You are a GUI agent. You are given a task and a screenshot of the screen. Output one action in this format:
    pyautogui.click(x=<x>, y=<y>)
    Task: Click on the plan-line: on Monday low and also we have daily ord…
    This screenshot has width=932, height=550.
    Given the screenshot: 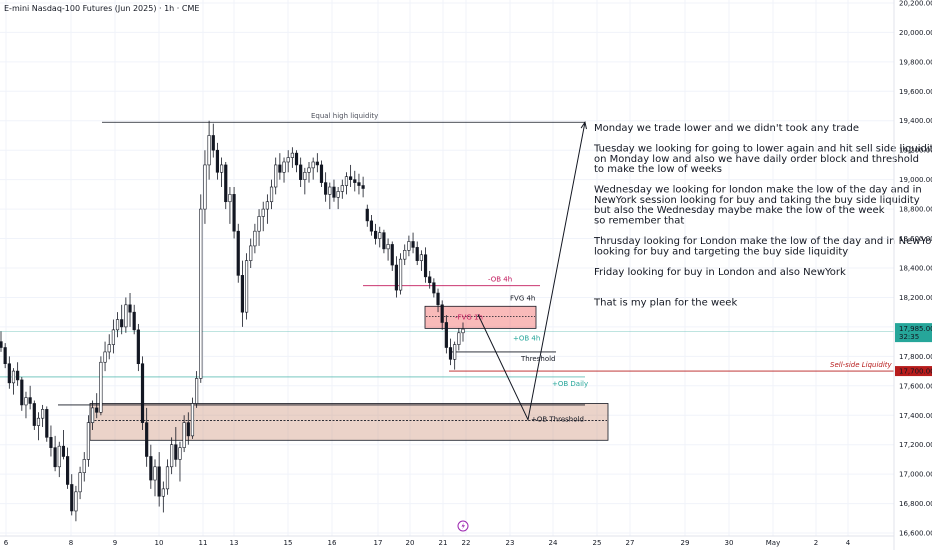 What is the action you would take?
    pyautogui.click(x=756, y=159)
    